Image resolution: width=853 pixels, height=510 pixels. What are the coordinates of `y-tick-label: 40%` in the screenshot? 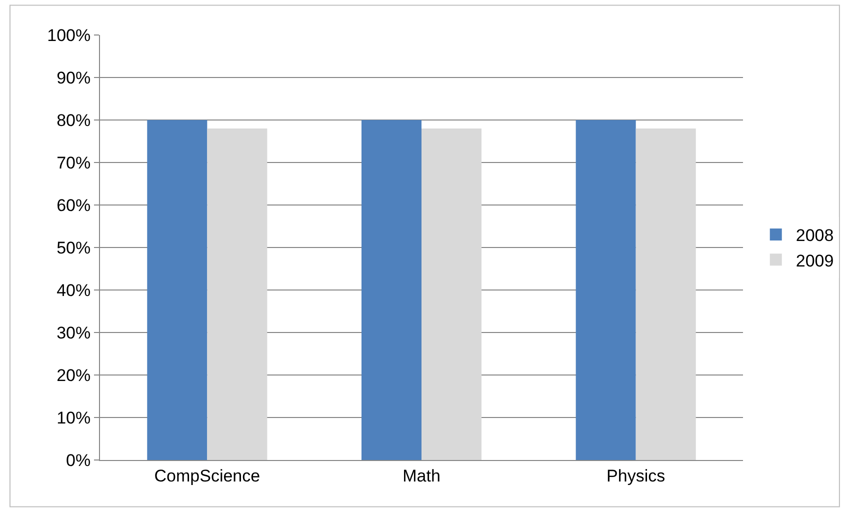 It's located at (73, 290).